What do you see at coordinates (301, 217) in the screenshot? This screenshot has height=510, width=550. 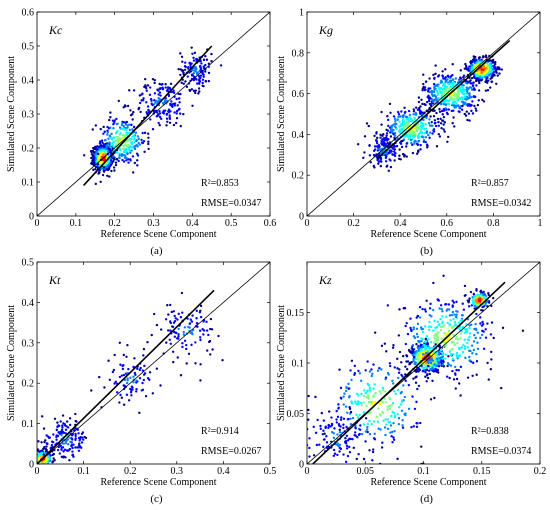 I see `y-tick-label: 0` at bounding box center [301, 217].